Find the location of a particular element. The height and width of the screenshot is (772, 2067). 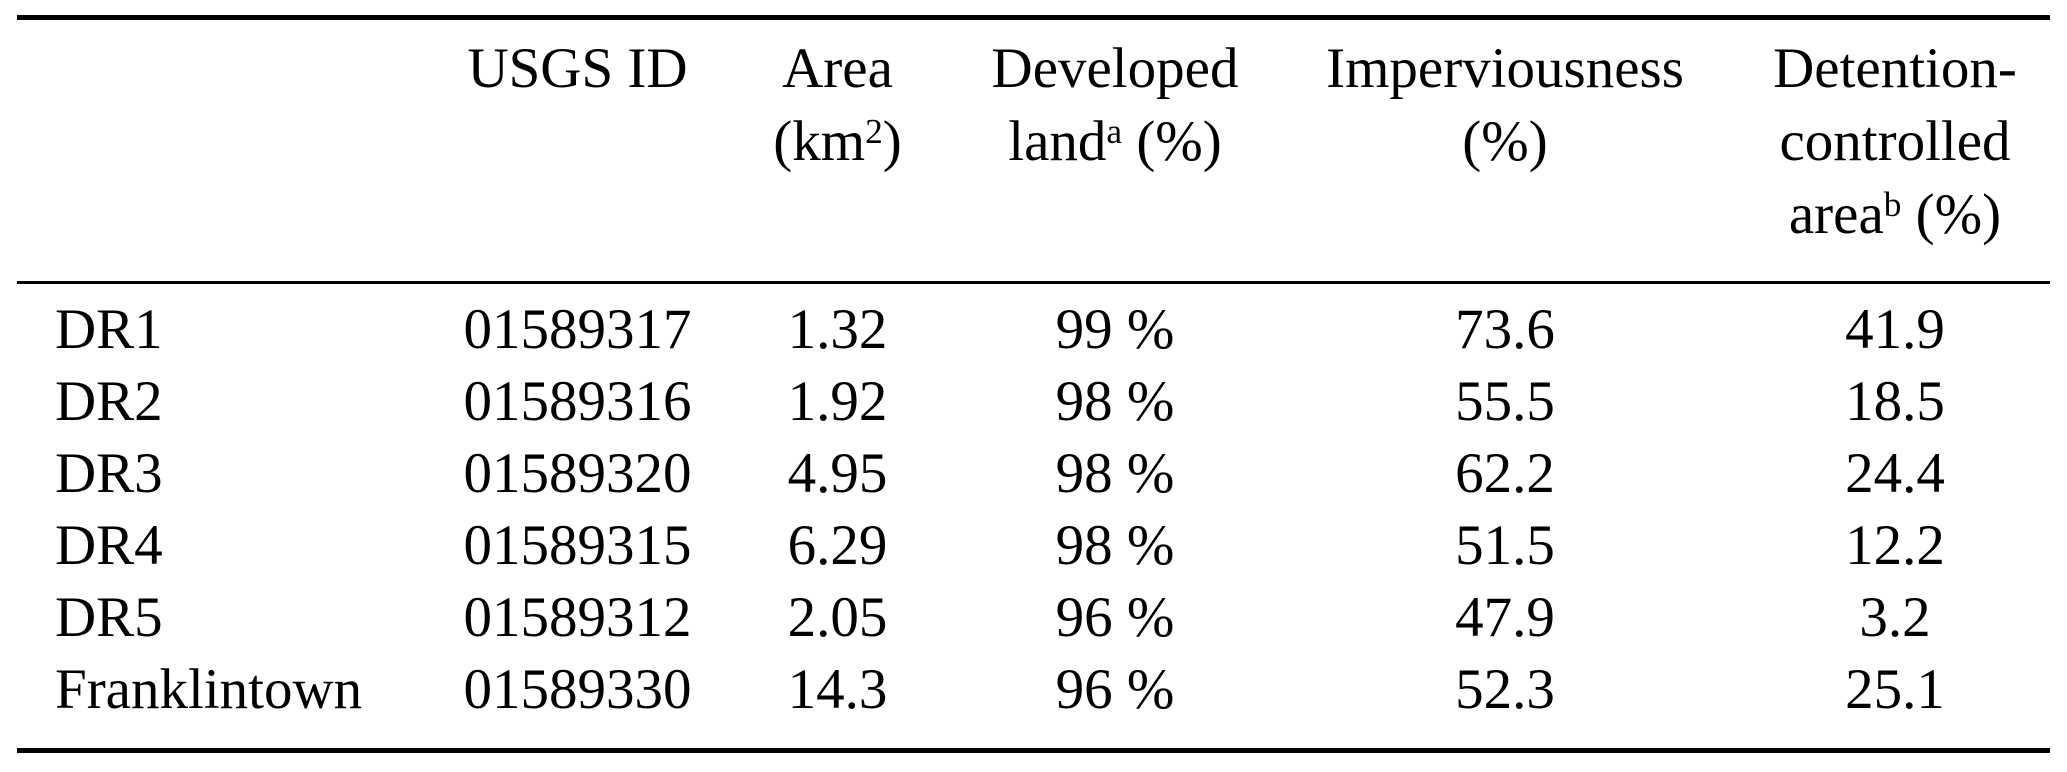

cell-usgs_id: 01589312 is located at coordinates (577, 617).